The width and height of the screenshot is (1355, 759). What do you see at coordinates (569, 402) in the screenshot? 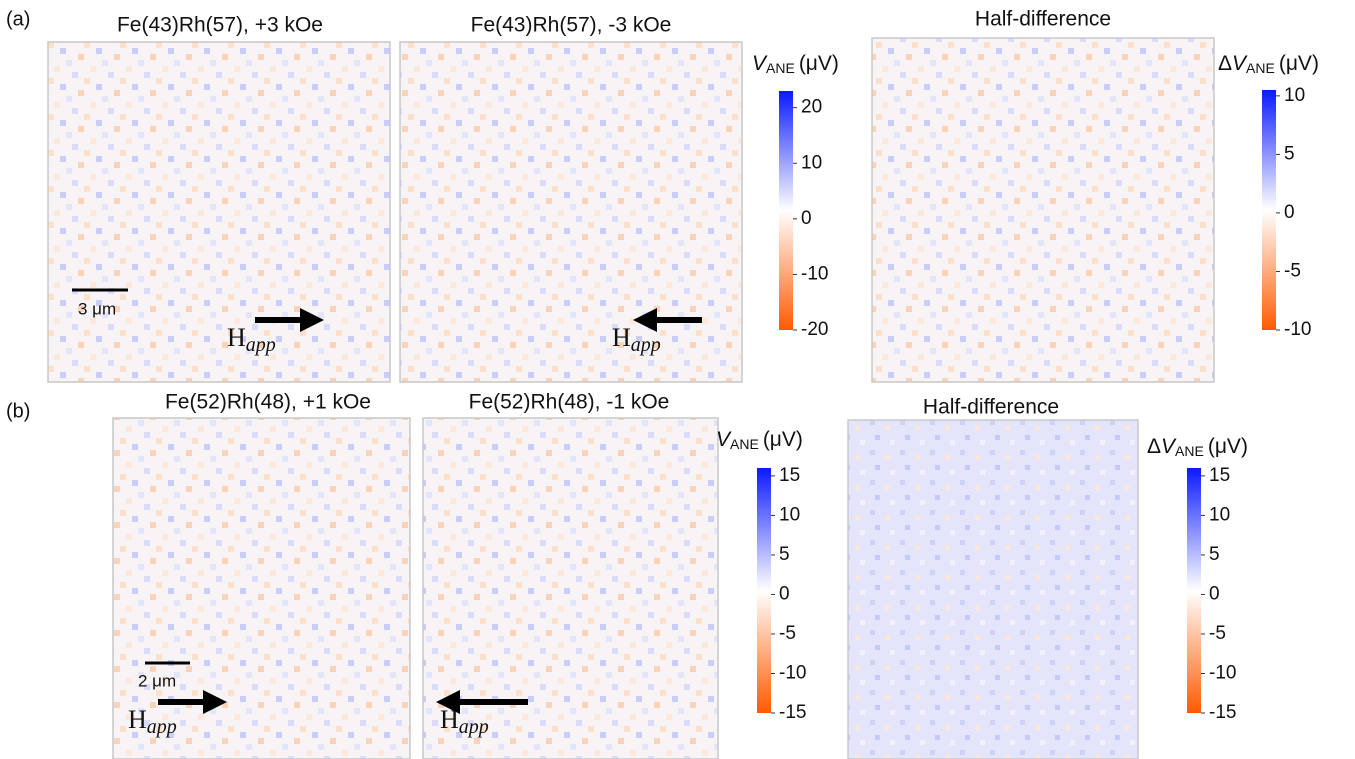
I see `map-title: Fe(52)Rh(48), -1 kOe` at bounding box center [569, 402].